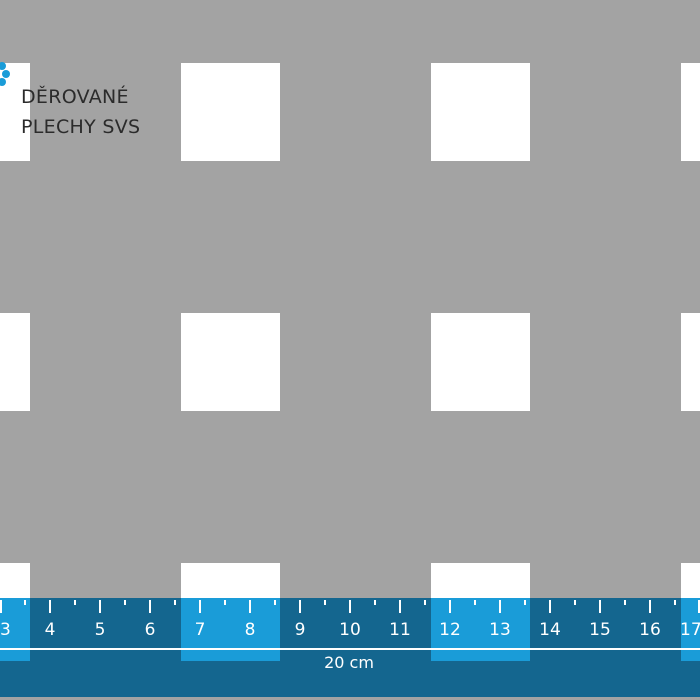 The height and width of the screenshot is (700, 700). I want to click on ruler-label: 11, so click(400, 630).